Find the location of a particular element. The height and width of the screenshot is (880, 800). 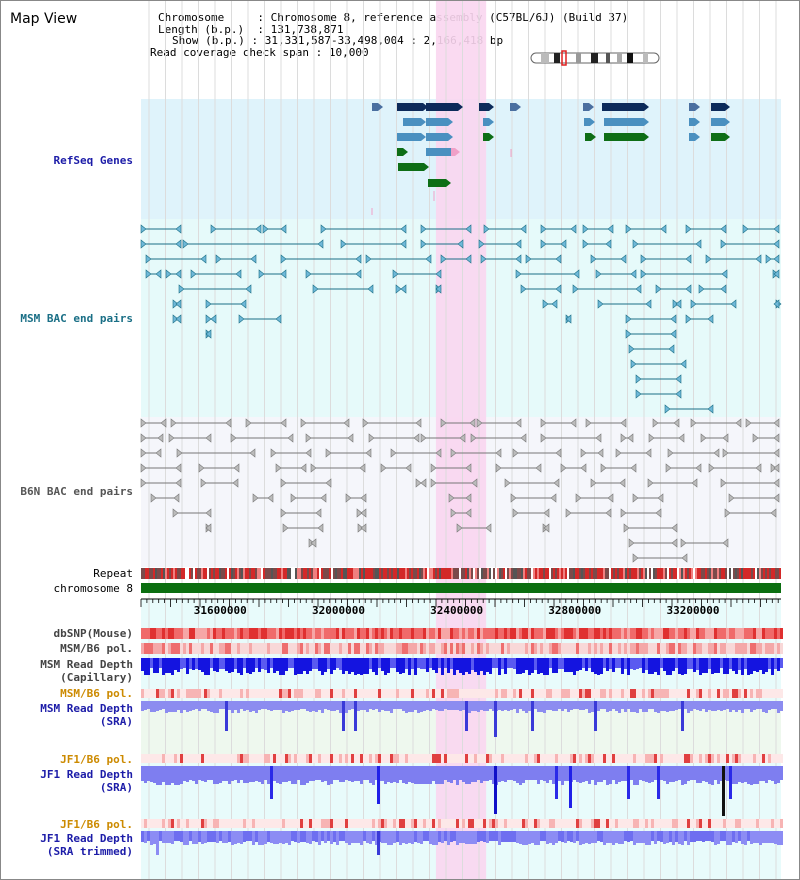

jf1-b6-pol-track-label-1: JF1/B6 pol. is located at coordinates (96, 759).